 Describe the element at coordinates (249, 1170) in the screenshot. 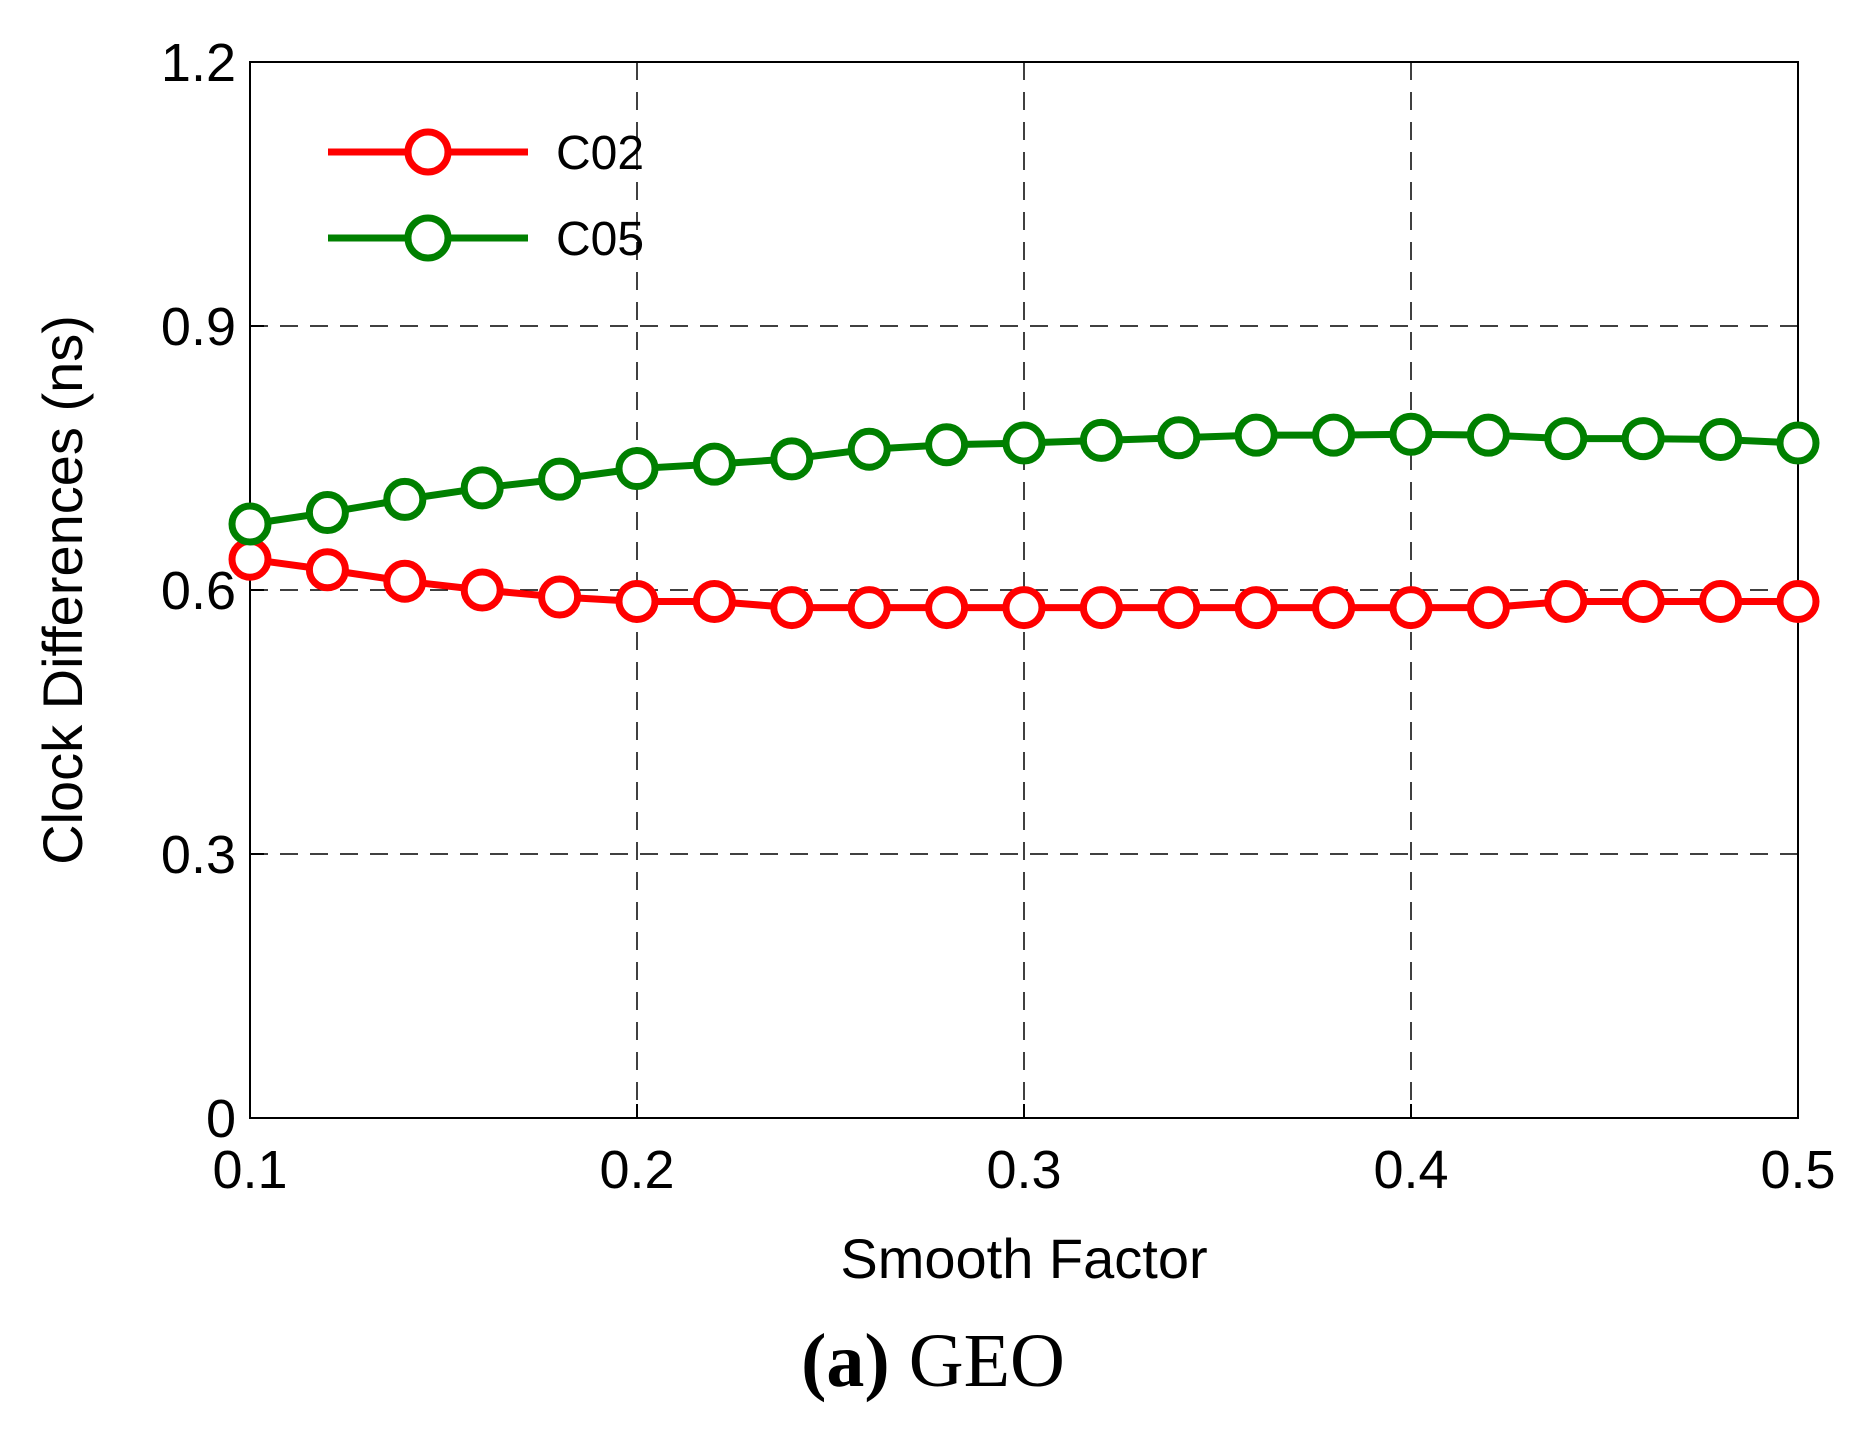

I see `x-tick-label: 0.1` at that location.